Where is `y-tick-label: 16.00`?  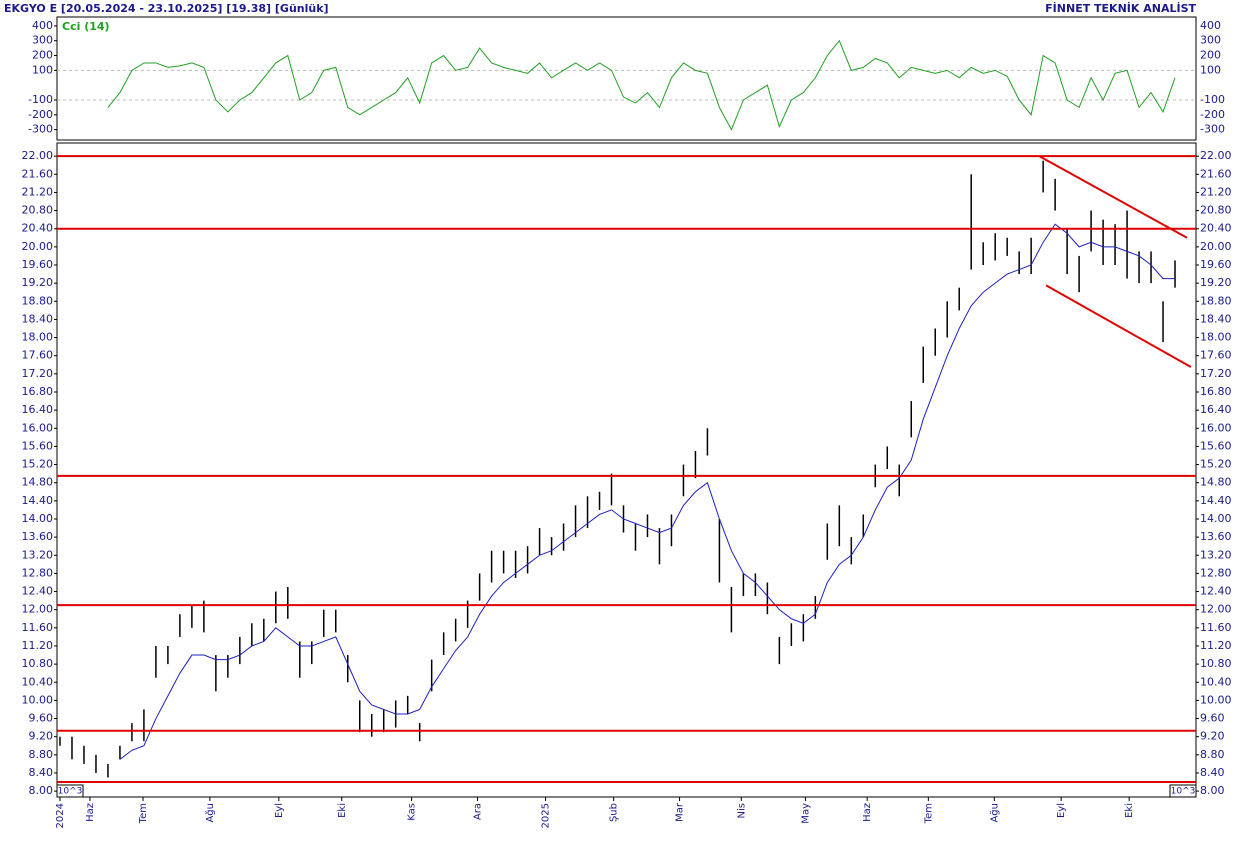
y-tick-label: 16.00 is located at coordinates (38, 427).